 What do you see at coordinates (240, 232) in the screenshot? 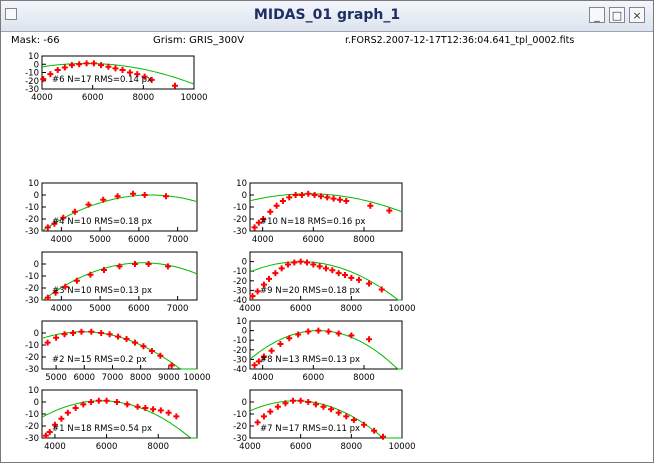
I see `panel-3-ytick-label: -30` at bounding box center [240, 232].